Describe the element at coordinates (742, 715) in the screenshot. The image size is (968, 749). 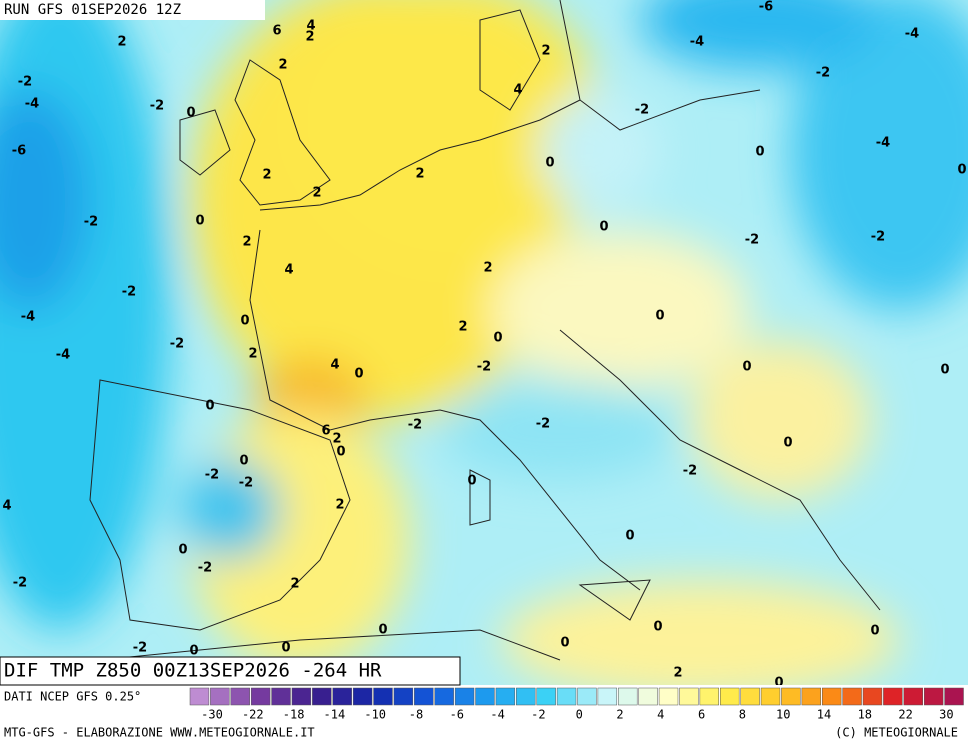
I see `colorbar-label: 8` at that location.